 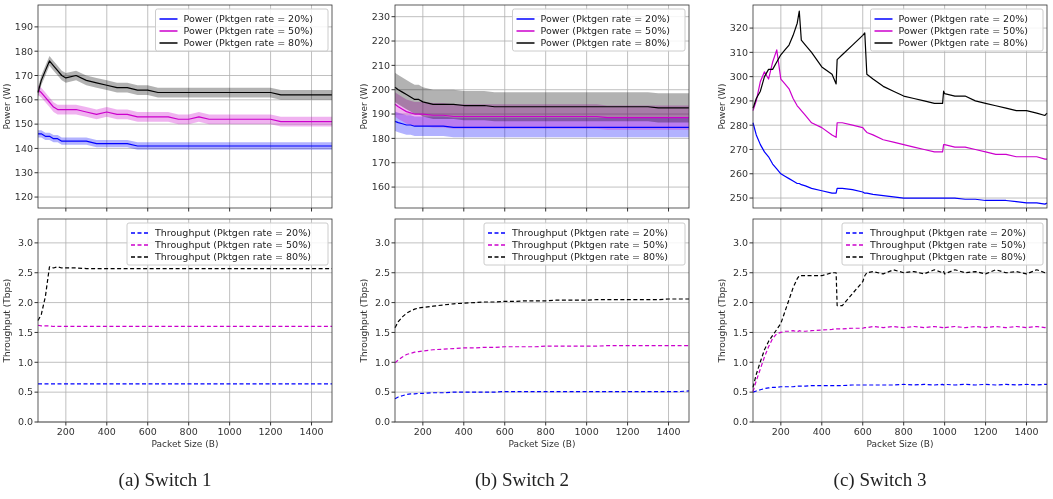 What do you see at coordinates (738, 76) in the screenshot?
I see `y-tick-label: 300` at bounding box center [738, 76].